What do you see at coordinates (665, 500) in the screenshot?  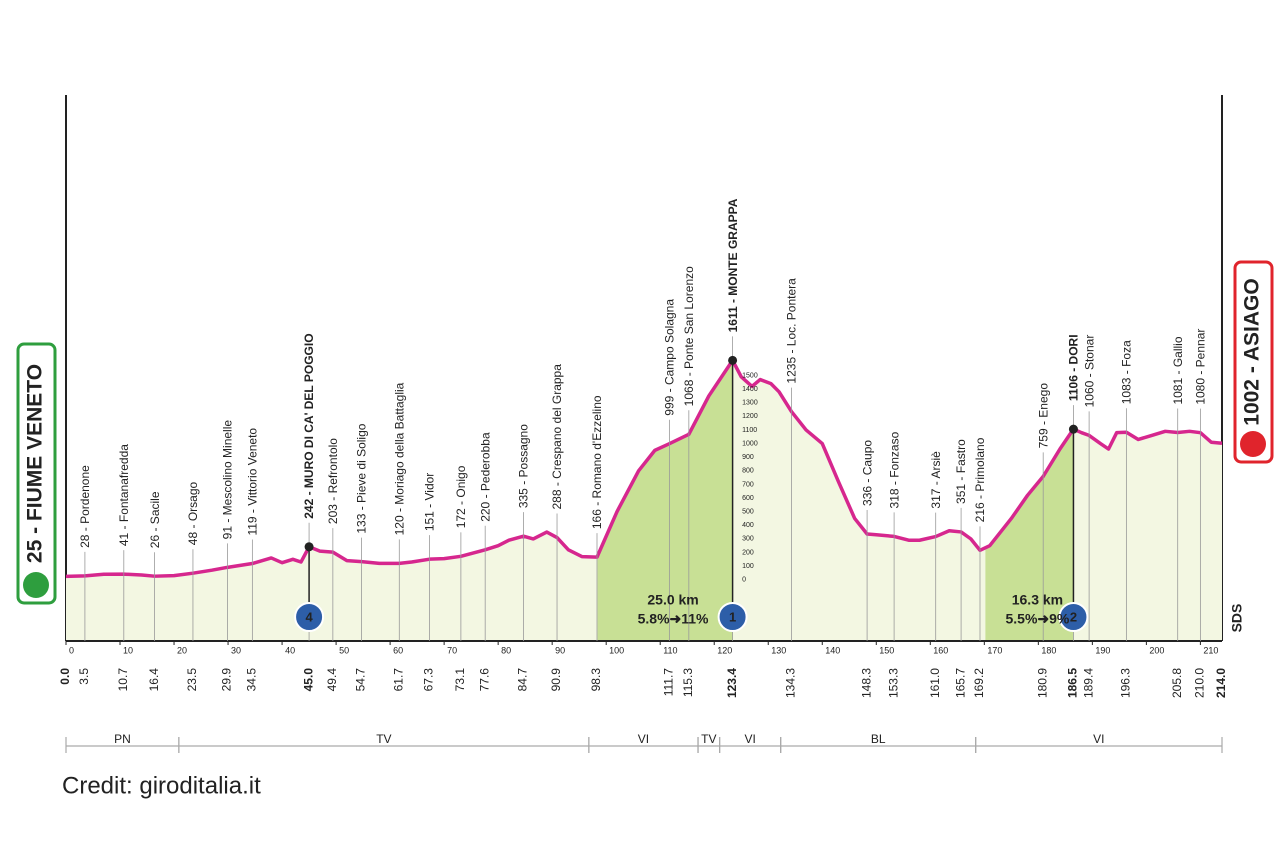 I see `climb-shade` at bounding box center [665, 500].